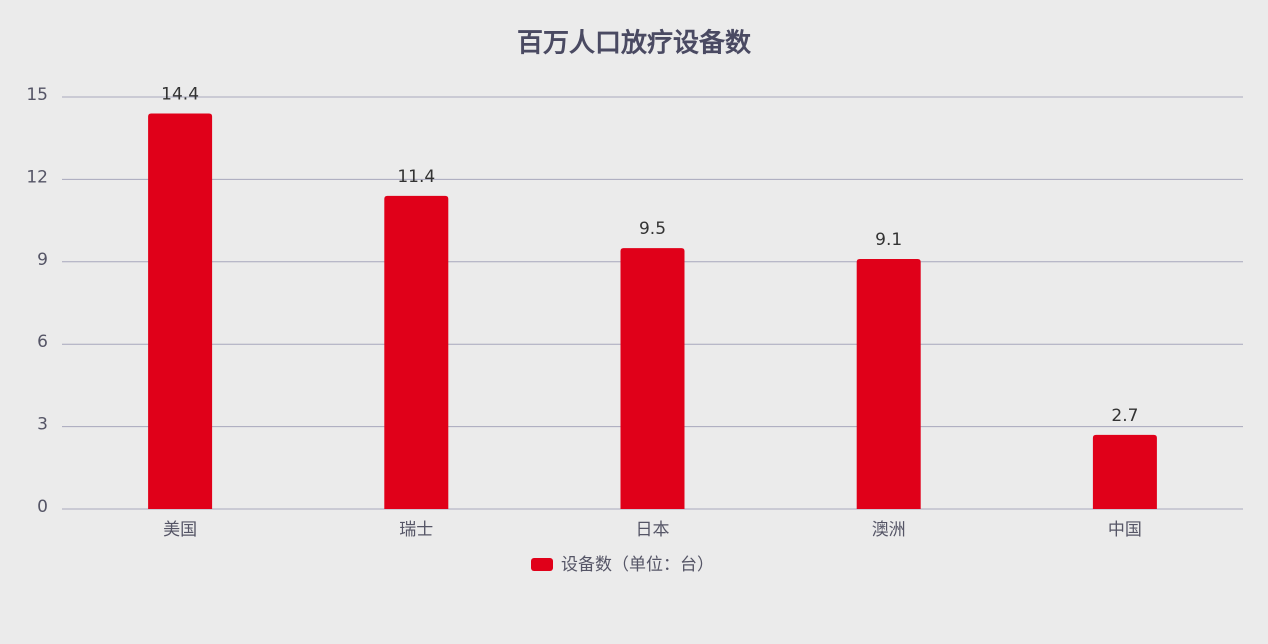  Describe the element at coordinates (653, 530) in the screenshot. I see `x-tick-label: 日本` at that location.